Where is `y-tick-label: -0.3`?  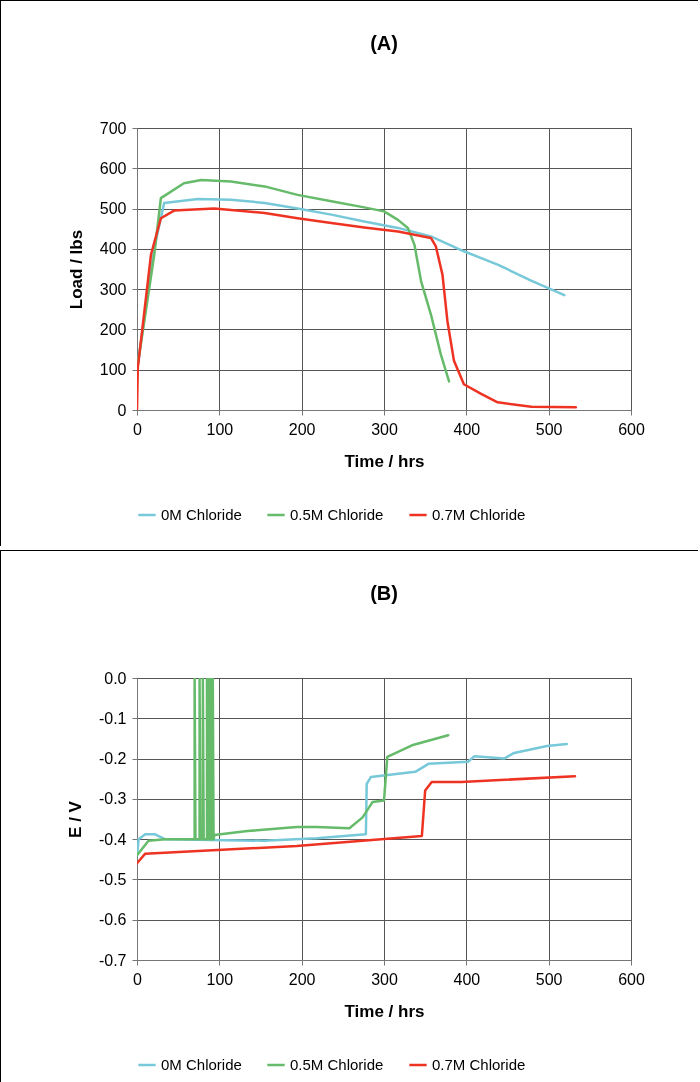 y-tick-label: -0.3 is located at coordinates (112, 799).